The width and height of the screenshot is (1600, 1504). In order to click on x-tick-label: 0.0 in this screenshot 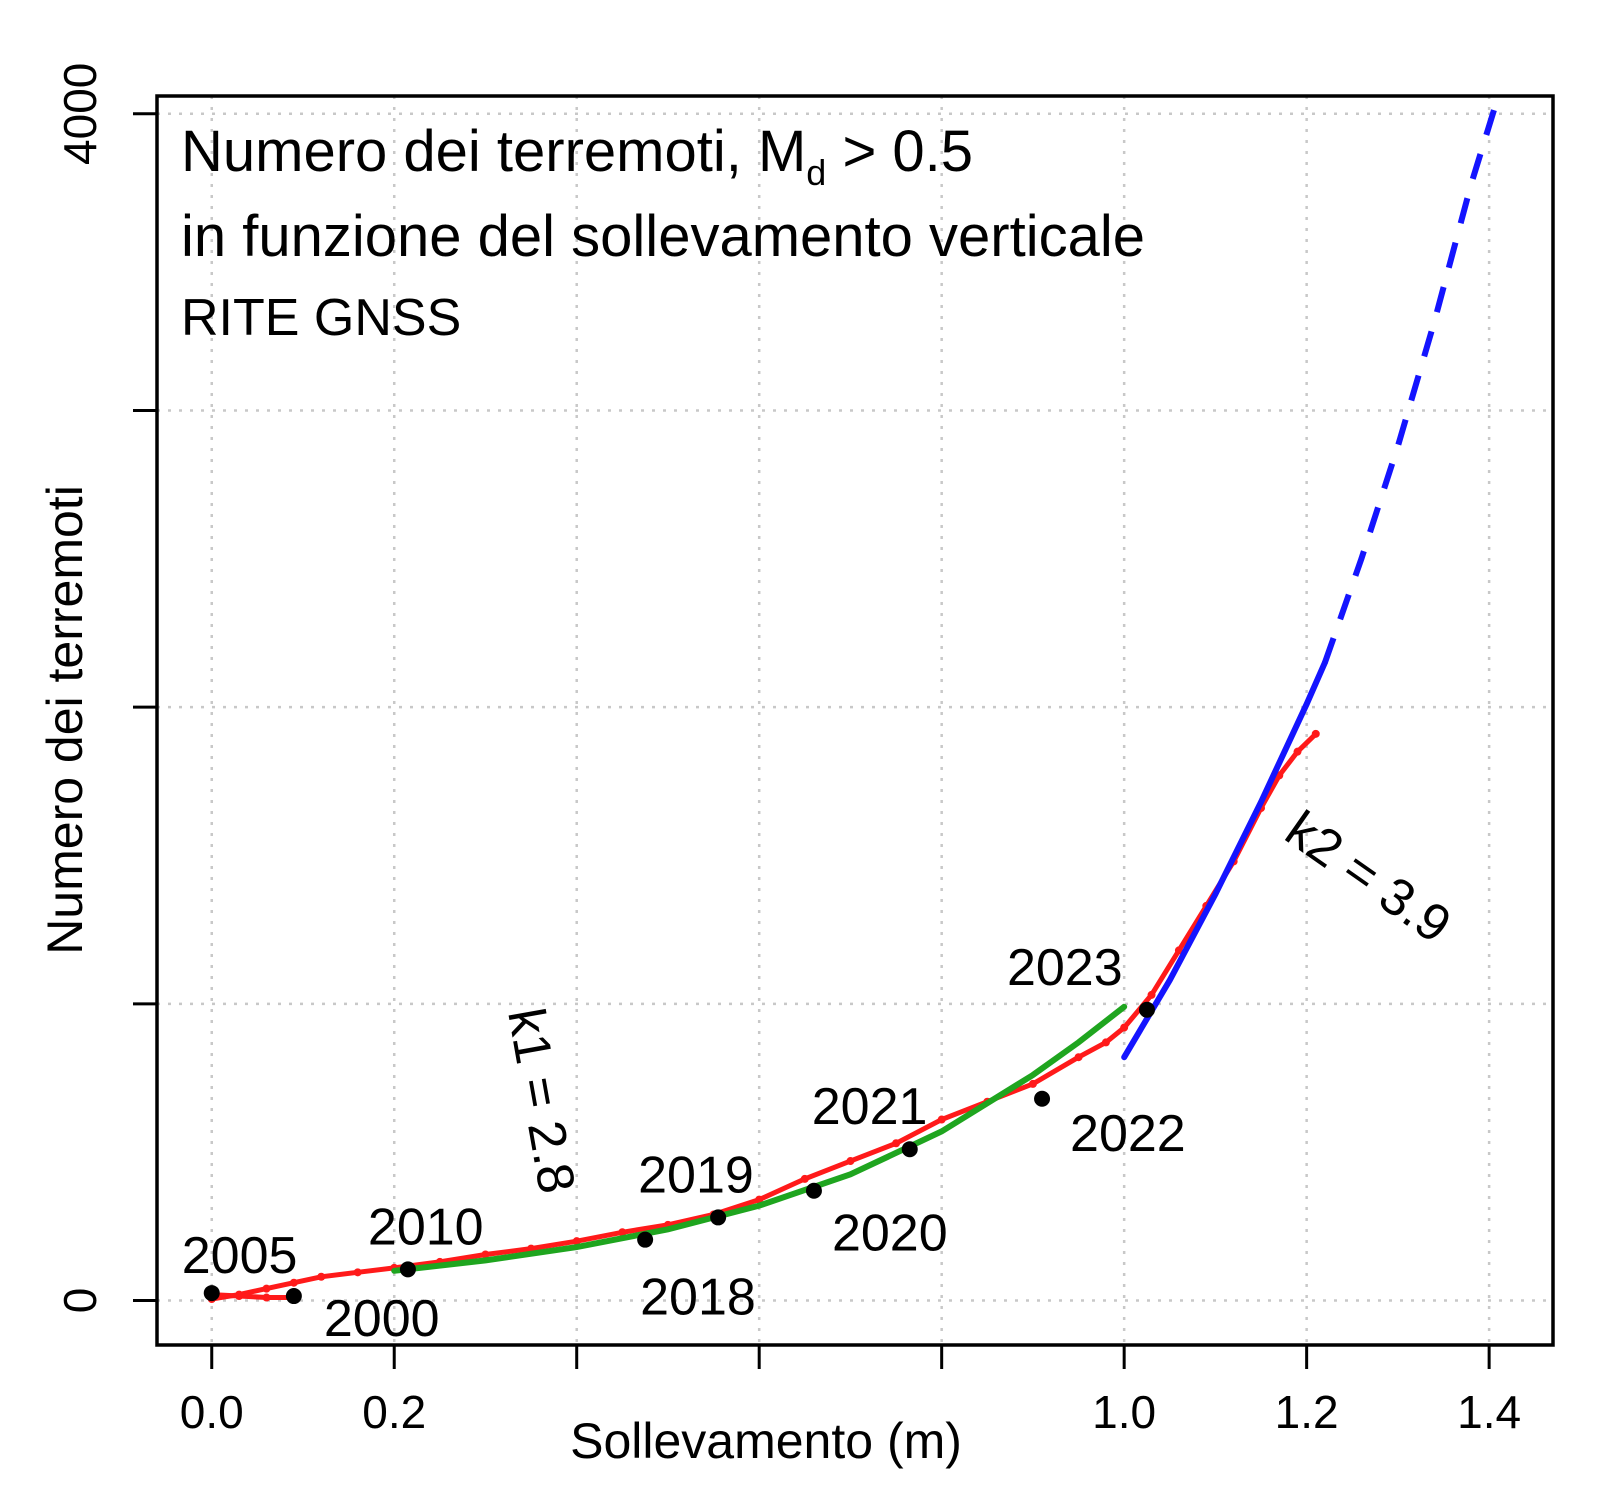, I will do `click(212, 1412)`.